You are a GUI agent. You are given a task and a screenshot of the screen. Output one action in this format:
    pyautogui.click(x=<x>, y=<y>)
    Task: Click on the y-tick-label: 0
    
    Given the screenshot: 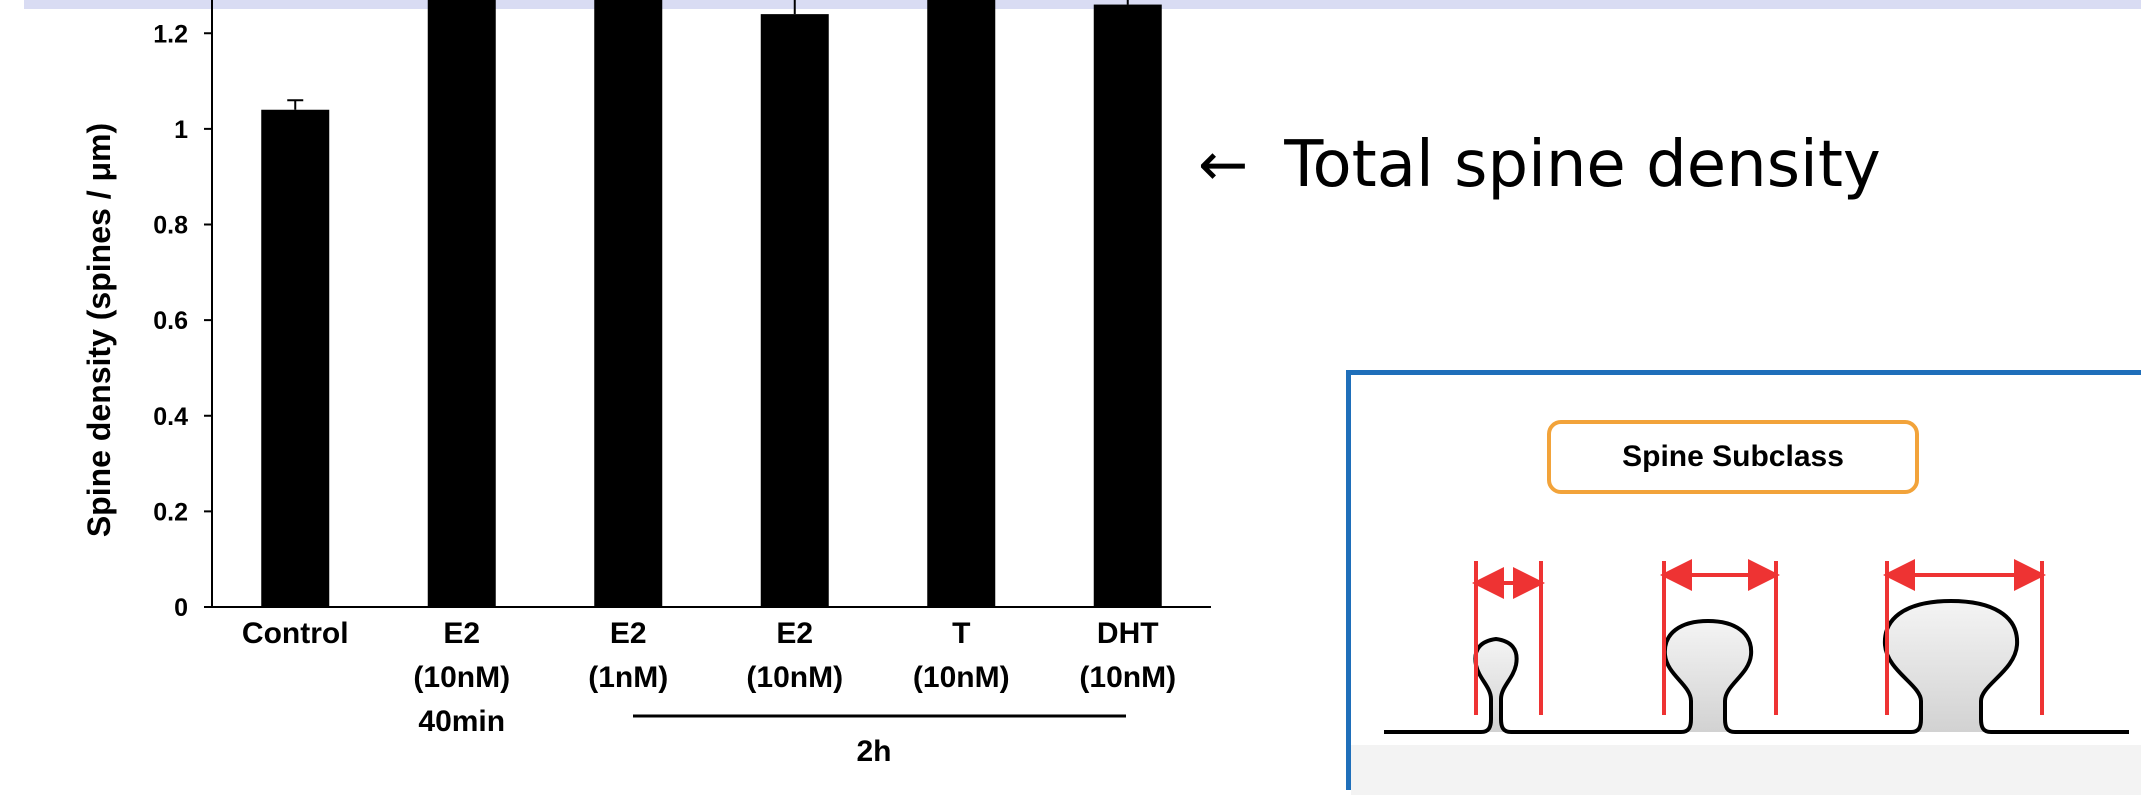 What is the action you would take?
    pyautogui.click(x=181, y=608)
    